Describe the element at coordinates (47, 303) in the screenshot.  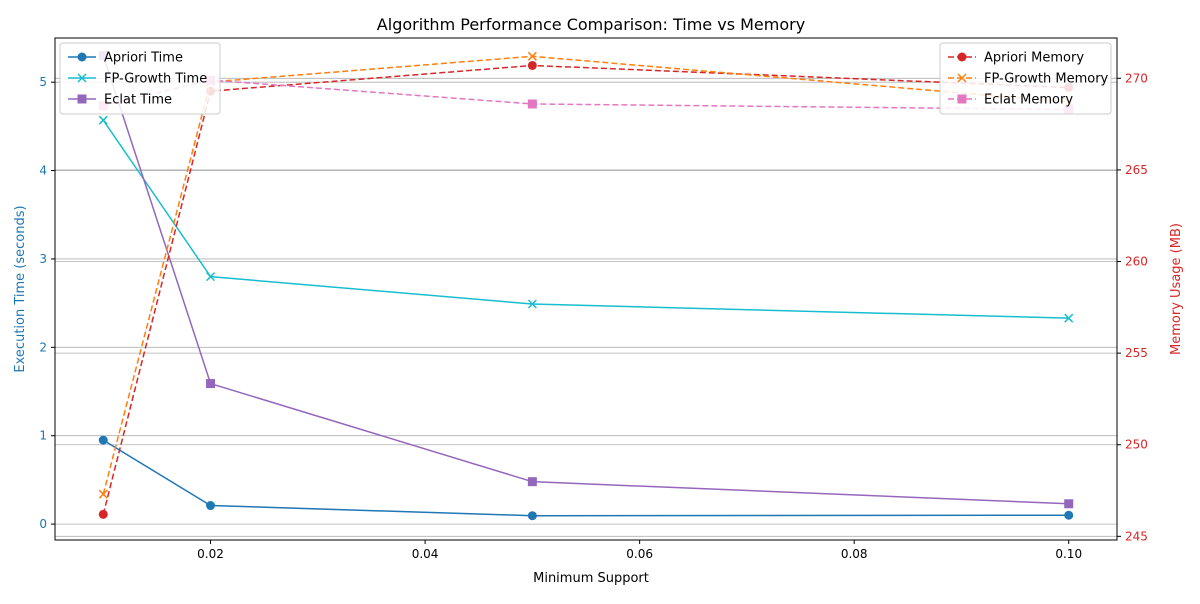
I see `y-axis-left: 0 1 2 3 4 5` at that location.